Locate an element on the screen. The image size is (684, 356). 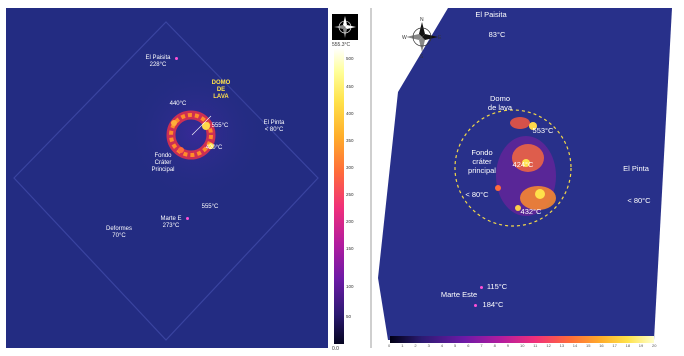
right-scale-tick: 8 is located at coordinates (494, 345).